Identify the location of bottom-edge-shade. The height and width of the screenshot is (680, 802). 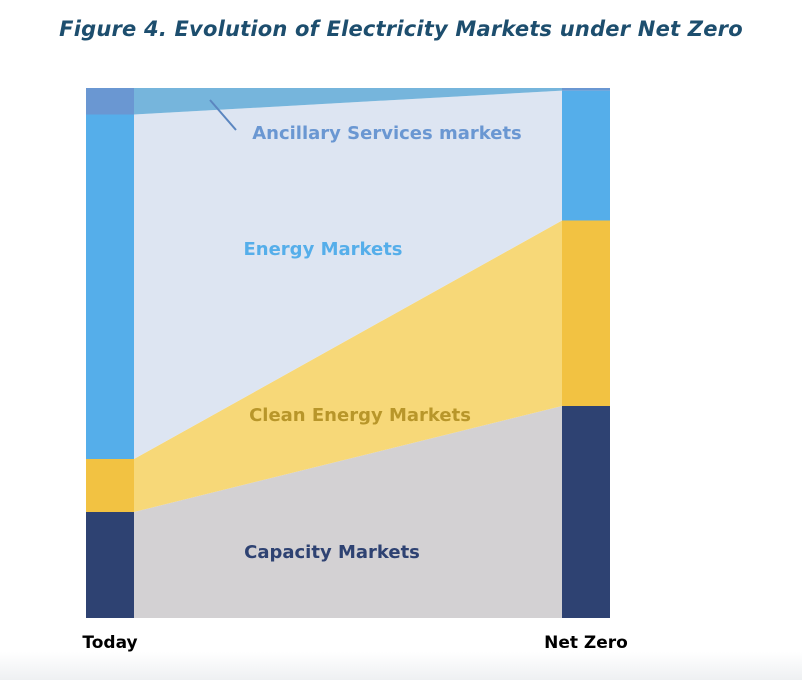
(401, 666).